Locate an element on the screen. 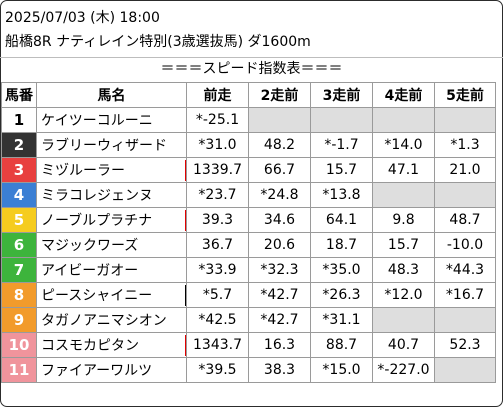  table-row: 7 アイビーガオー *33.9 *32.3 *35.0 48.3 *44.3 is located at coordinates (248, 270).